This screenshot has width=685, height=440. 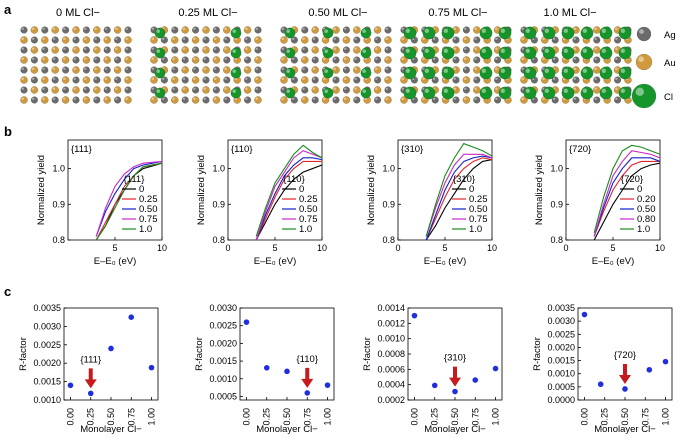 What do you see at coordinates (58, 204) in the screenshot?
I see `y-tick-label: 0.9` at bounding box center [58, 204].